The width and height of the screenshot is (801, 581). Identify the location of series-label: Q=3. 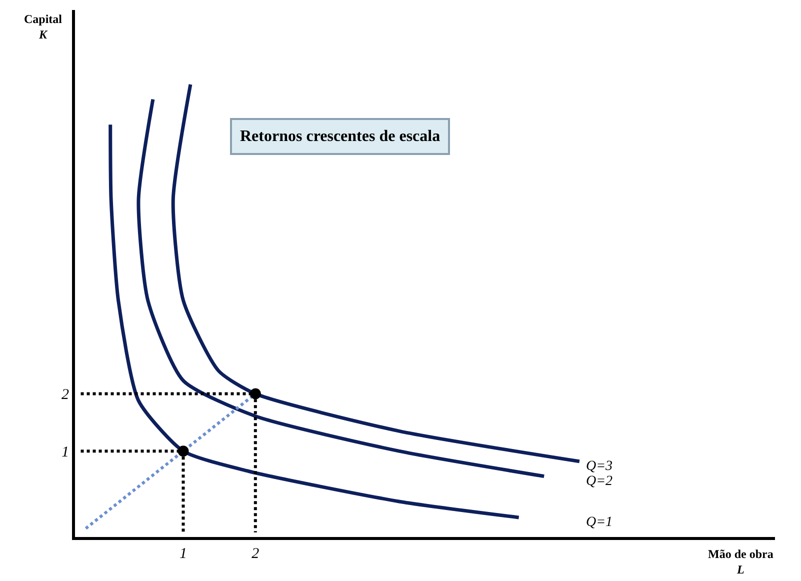
(599, 466).